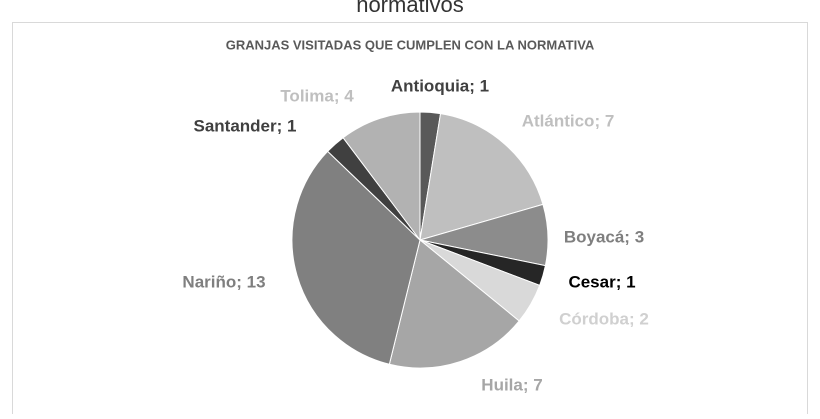 Image resolution: width=820 pixels, height=419 pixels. Describe the element at coordinates (410, 8) in the screenshot. I see `header-text: normativos` at that location.